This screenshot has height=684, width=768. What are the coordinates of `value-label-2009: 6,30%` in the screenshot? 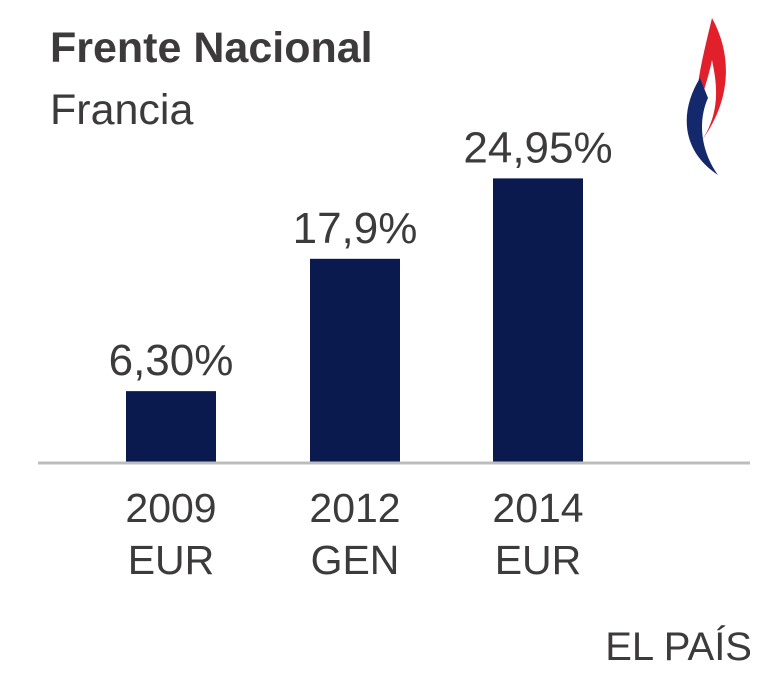 It's located at (171, 360).